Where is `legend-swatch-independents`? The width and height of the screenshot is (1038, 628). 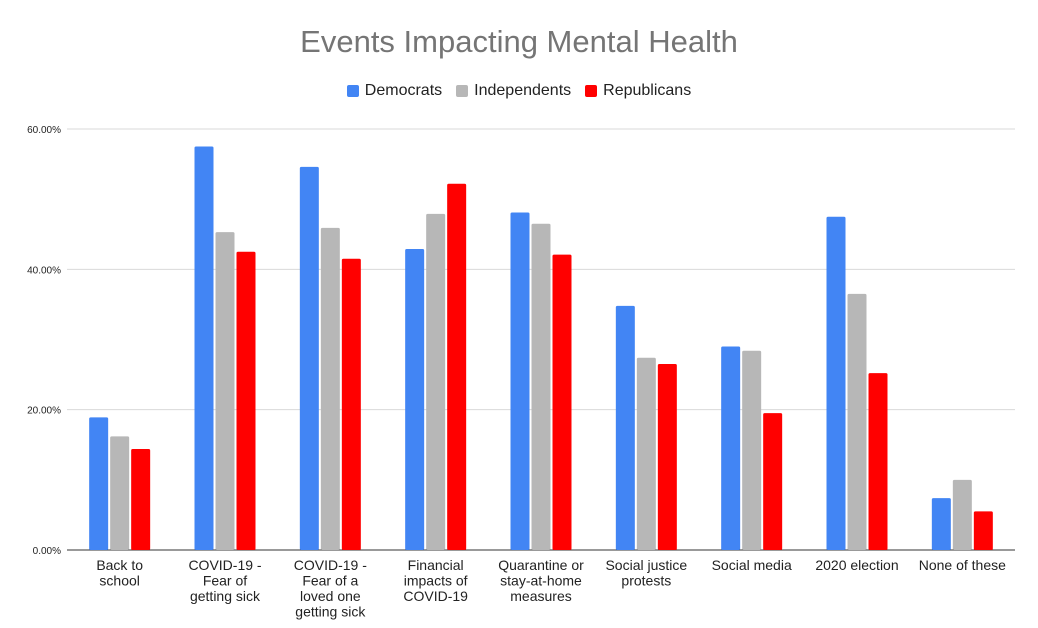
legend-swatch-independents is located at coordinates (462, 91).